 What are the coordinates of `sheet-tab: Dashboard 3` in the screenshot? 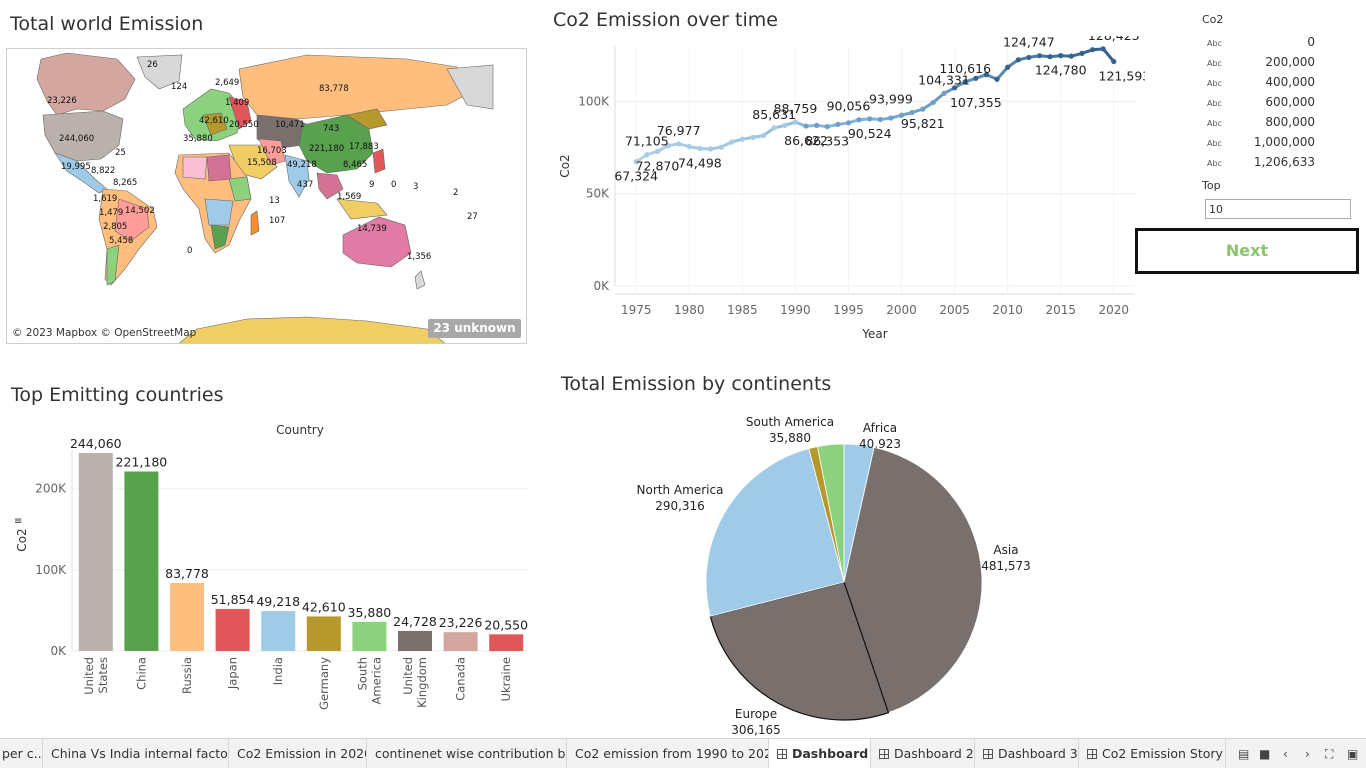 It's located at (1027, 753).